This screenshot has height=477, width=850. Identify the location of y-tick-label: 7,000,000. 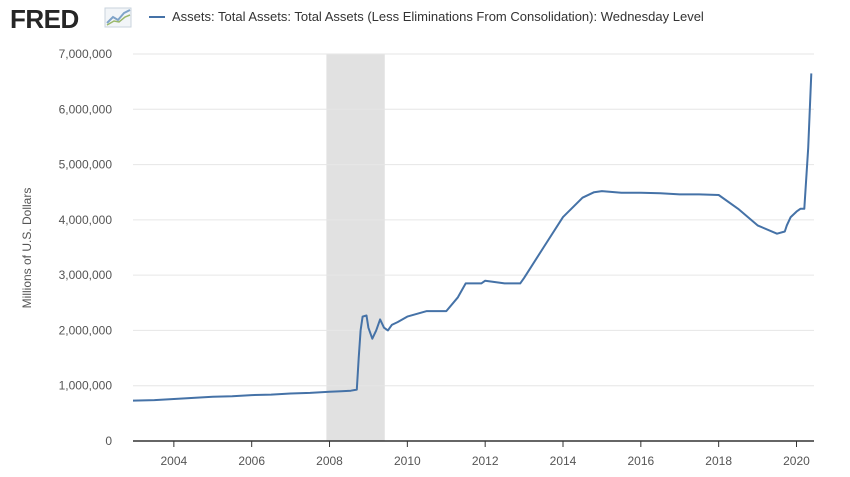
(86, 54).